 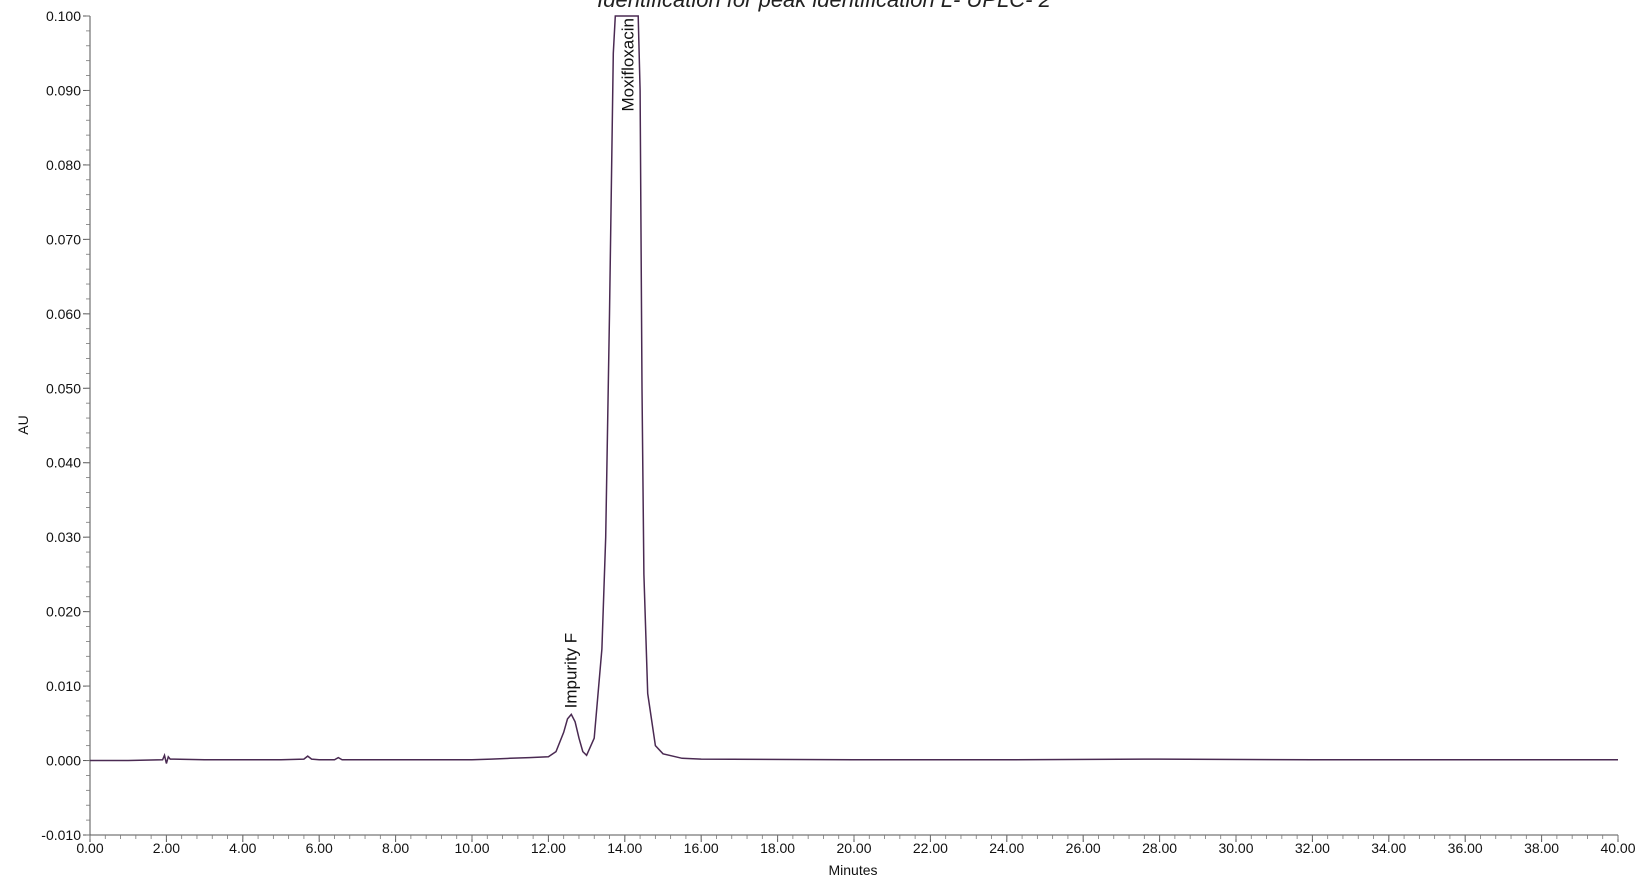 What do you see at coordinates (777, 848) in the screenshot?
I see `x-tick-label: 18.00` at bounding box center [777, 848].